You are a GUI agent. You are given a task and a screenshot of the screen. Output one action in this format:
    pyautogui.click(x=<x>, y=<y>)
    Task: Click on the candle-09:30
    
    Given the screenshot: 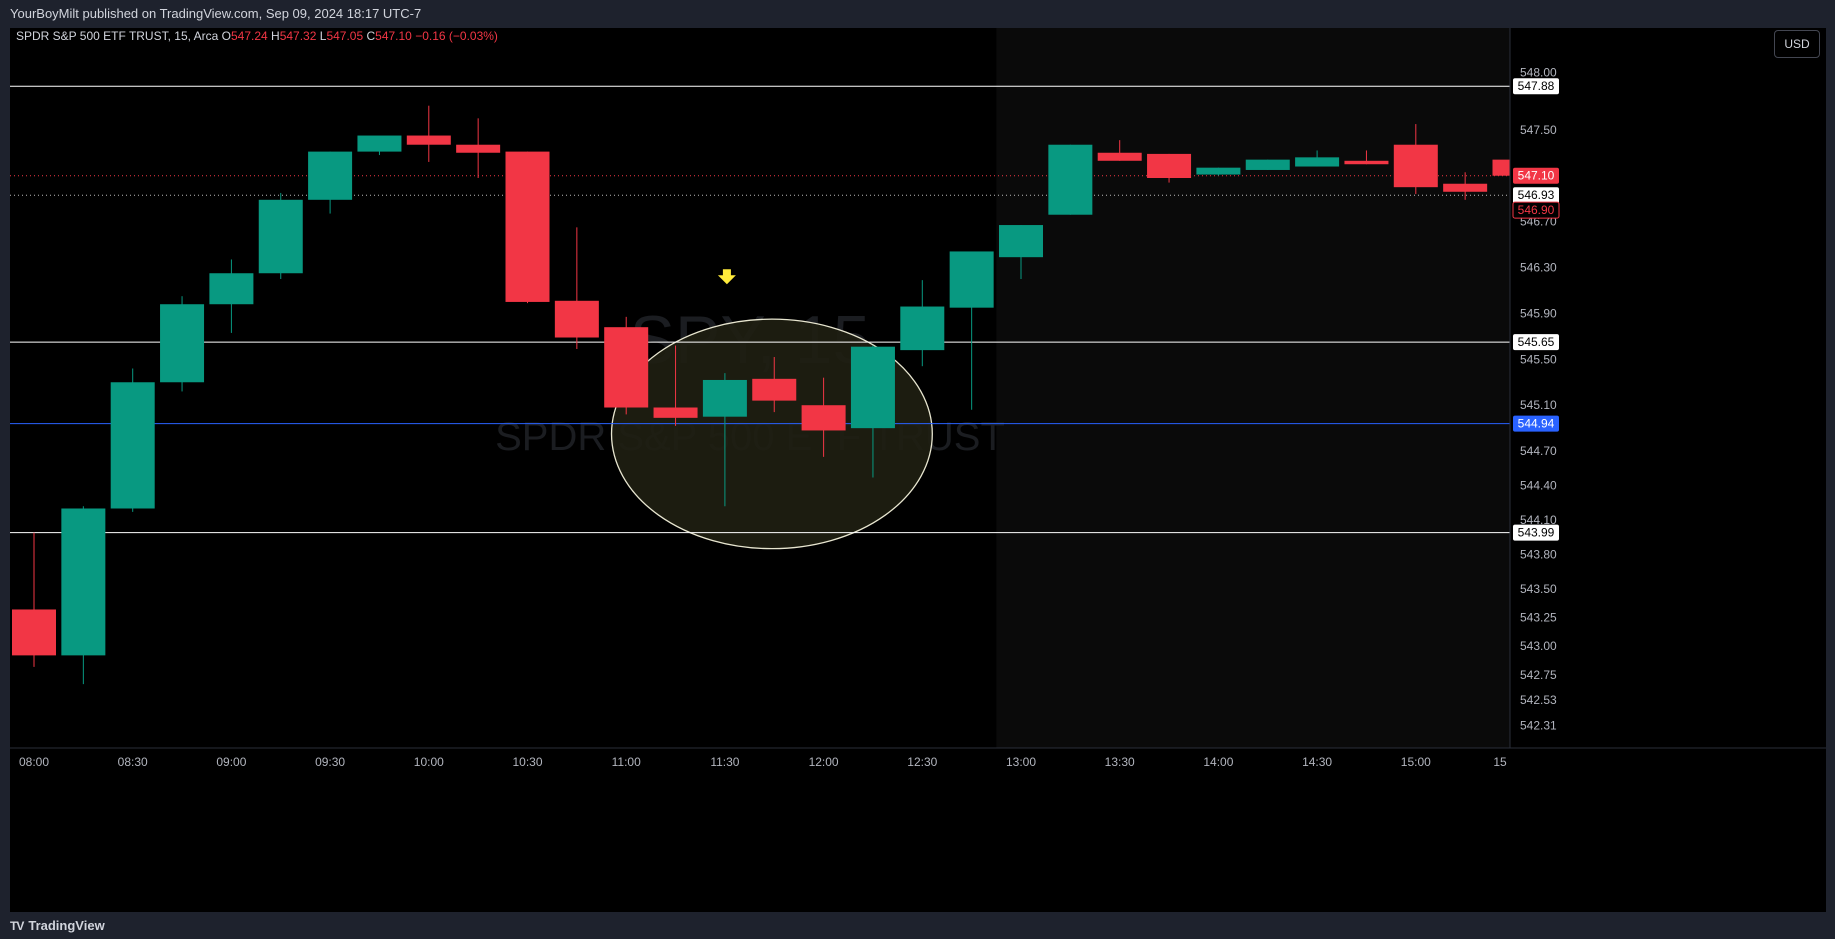 What is the action you would take?
    pyautogui.click(x=330, y=182)
    